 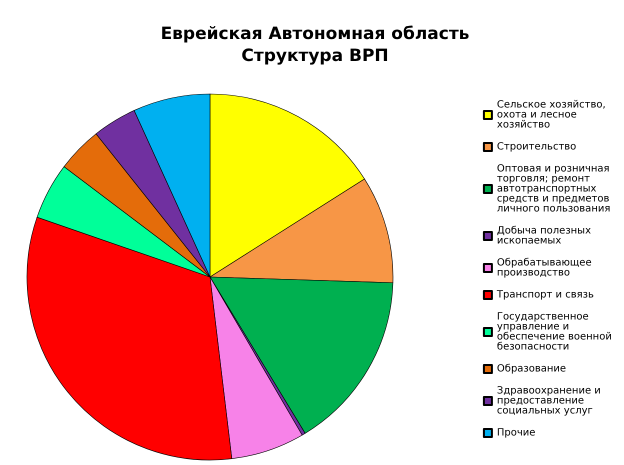 I want to click on legend-label: Прочие, so click(x=516, y=433).